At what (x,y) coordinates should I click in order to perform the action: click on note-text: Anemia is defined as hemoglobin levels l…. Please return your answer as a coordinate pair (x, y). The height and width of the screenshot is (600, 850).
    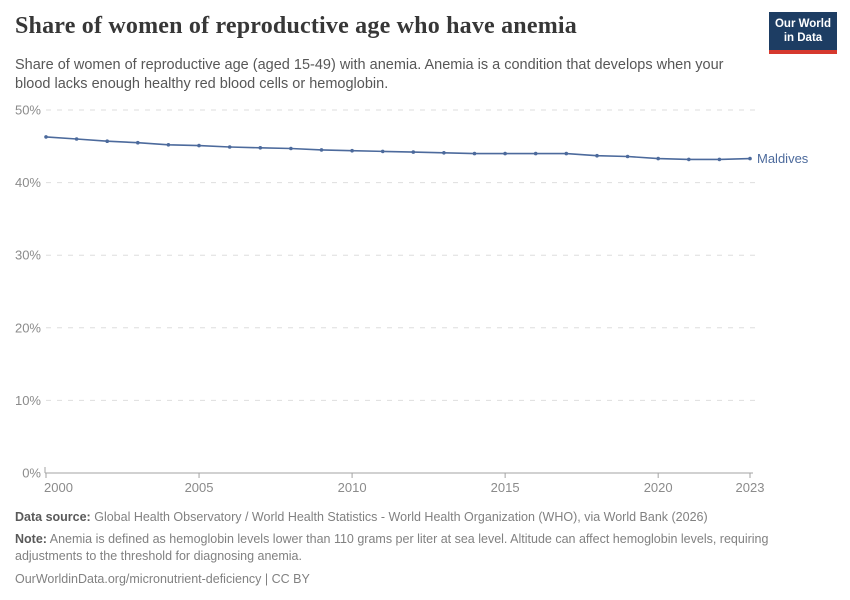
    Looking at the image, I should click on (392, 547).